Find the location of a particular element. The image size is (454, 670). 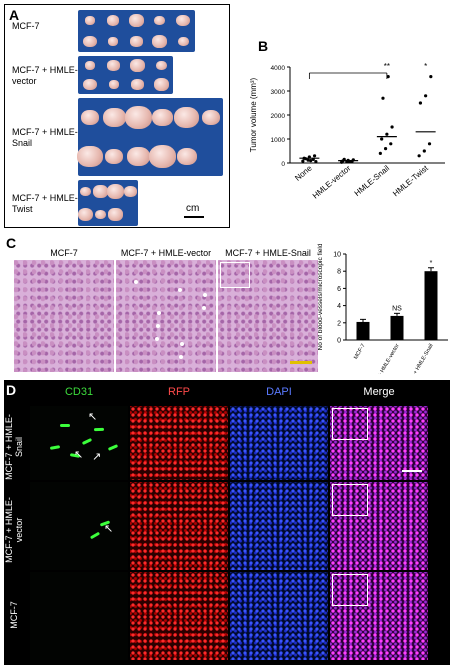

y-tick-label: 8 is located at coordinates (339, 272).